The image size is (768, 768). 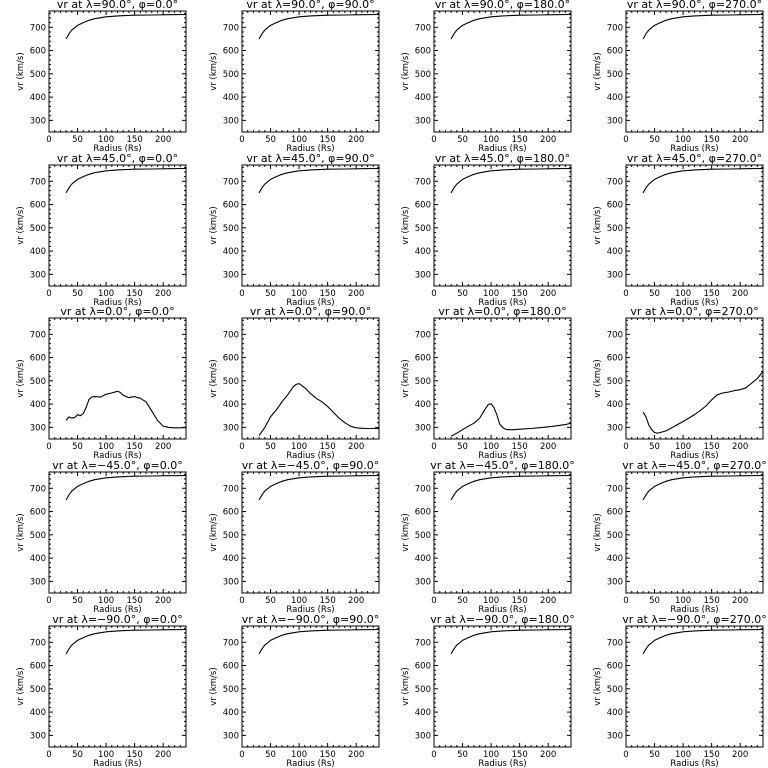 What do you see at coordinates (694, 158) in the screenshot?
I see `panel-title: vr at λ=45.0°, φ=270.0°` at bounding box center [694, 158].